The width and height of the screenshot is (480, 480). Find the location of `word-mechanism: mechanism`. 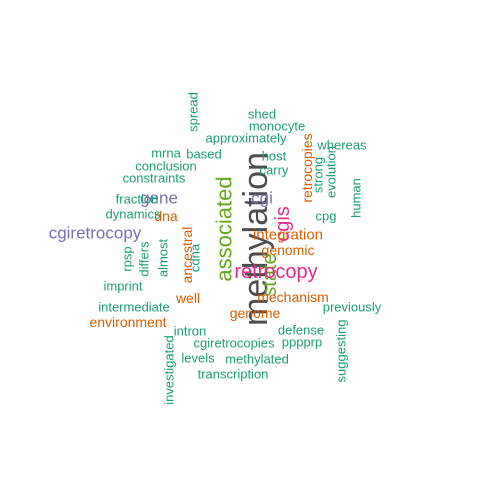

word-mechanism: mechanism is located at coordinates (293, 297).